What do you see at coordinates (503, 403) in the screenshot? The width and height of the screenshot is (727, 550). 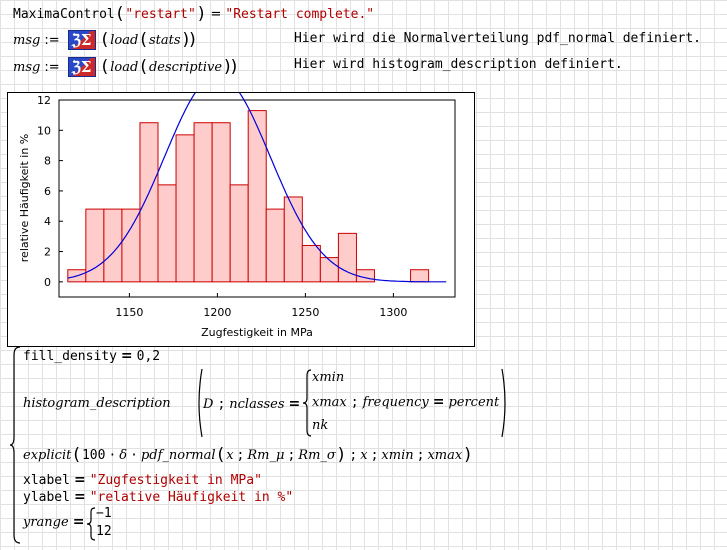 I see `paren-right-large` at bounding box center [503, 403].